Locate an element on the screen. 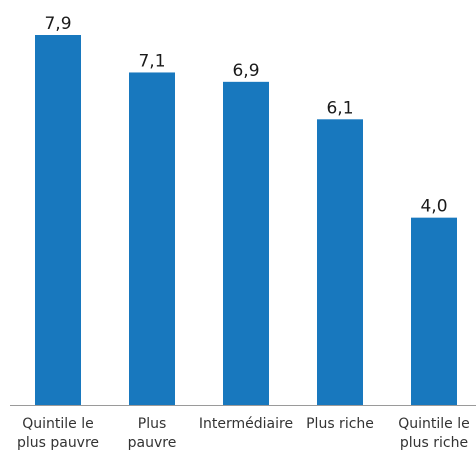 The image size is (476, 453). x-tick-label-1: Quintile le plus pauvre is located at coordinates (58, 433).